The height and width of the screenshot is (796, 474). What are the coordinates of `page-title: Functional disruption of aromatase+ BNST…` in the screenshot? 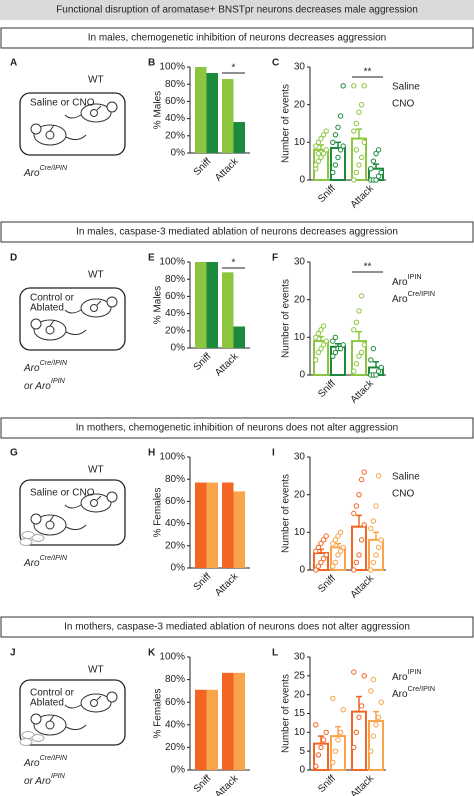 It's located at (237, 10).